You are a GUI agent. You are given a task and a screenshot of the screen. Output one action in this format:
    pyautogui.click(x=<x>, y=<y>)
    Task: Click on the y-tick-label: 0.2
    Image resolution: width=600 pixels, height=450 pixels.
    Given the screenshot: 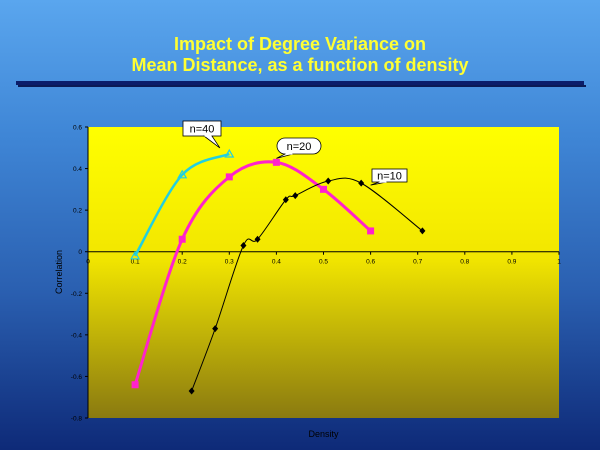 What is the action you would take?
    pyautogui.click(x=77, y=211)
    